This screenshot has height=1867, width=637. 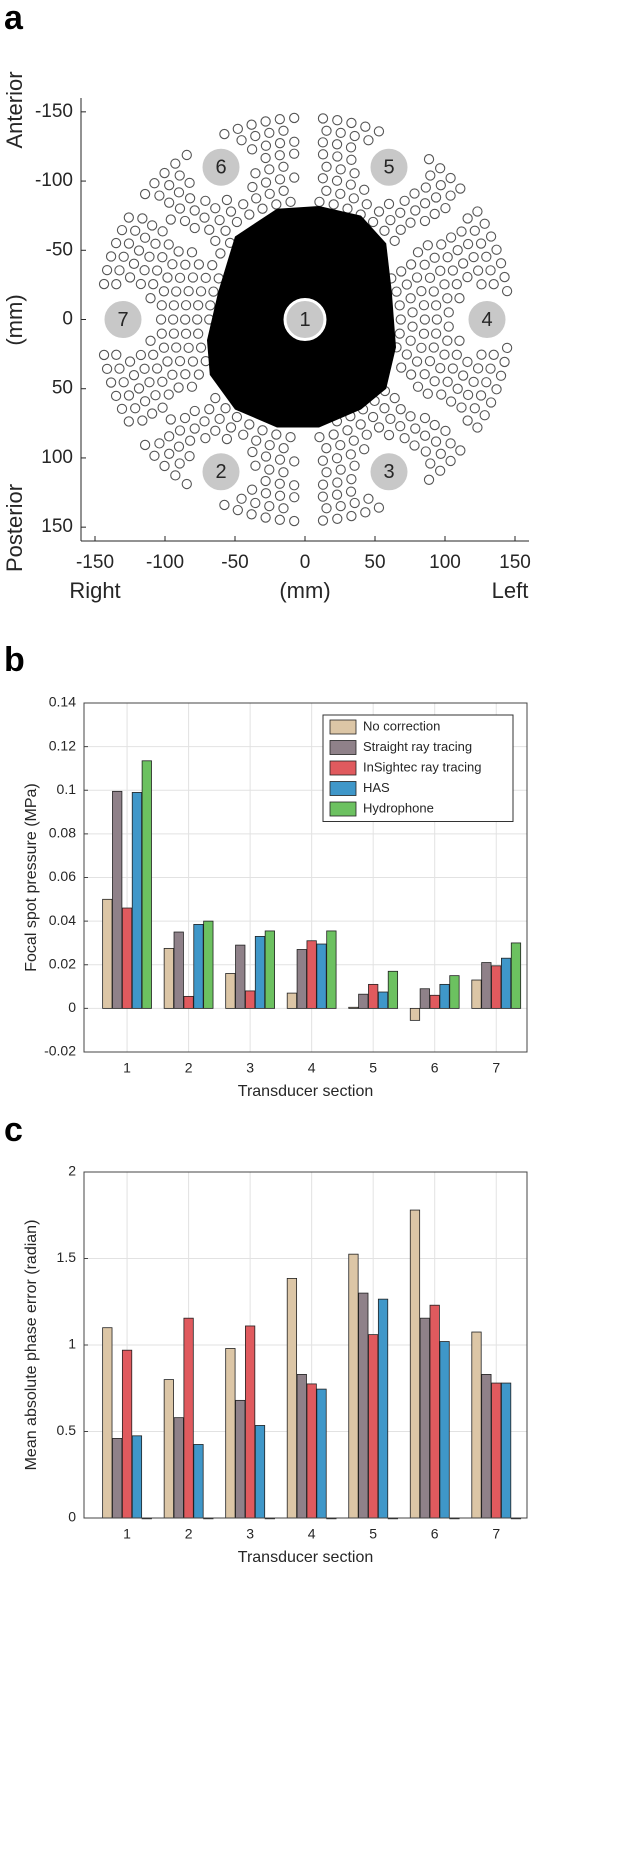 What do you see at coordinates (389, 167) in the screenshot?
I see `section-marker` at bounding box center [389, 167].